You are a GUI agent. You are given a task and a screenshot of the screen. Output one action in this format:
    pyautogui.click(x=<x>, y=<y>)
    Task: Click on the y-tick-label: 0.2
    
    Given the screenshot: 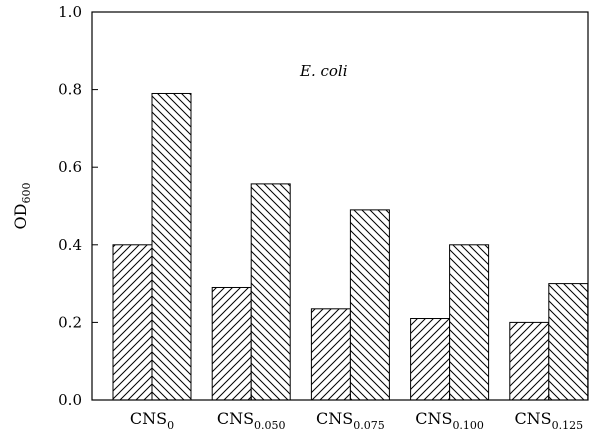 What is the action you would take?
    pyautogui.click(x=70, y=322)
    